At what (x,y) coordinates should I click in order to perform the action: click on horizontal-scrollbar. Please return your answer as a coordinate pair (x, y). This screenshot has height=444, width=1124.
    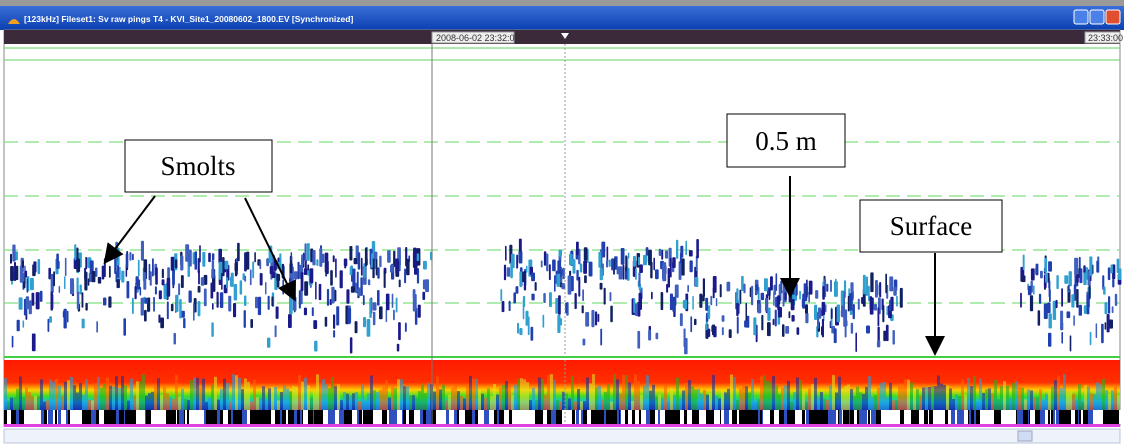
    Looking at the image, I should click on (562, 436).